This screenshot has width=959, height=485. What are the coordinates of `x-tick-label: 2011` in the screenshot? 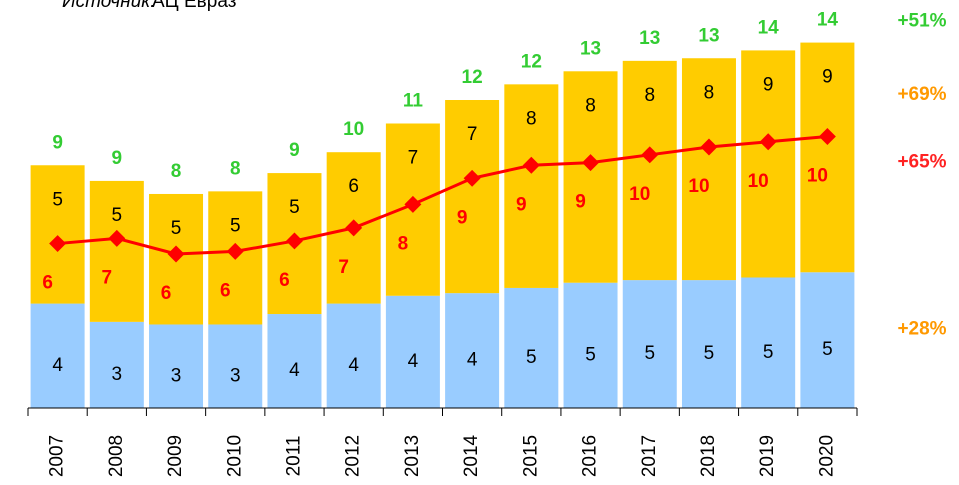 It's located at (293, 456).